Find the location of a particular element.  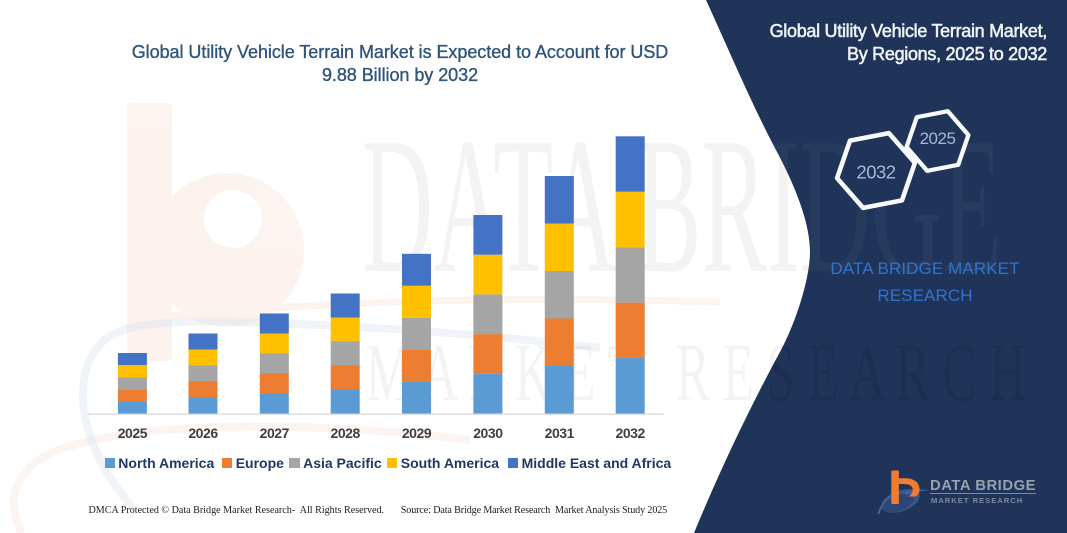

svg-text: 2025 is located at coordinates (938, 138).